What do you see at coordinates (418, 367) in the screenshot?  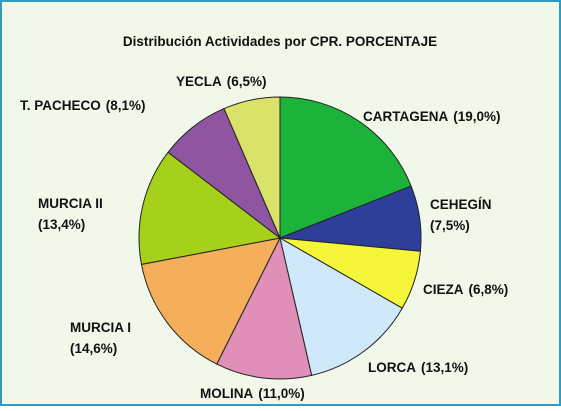 I see `slice-label: LORCA (13,1%)` at bounding box center [418, 367].